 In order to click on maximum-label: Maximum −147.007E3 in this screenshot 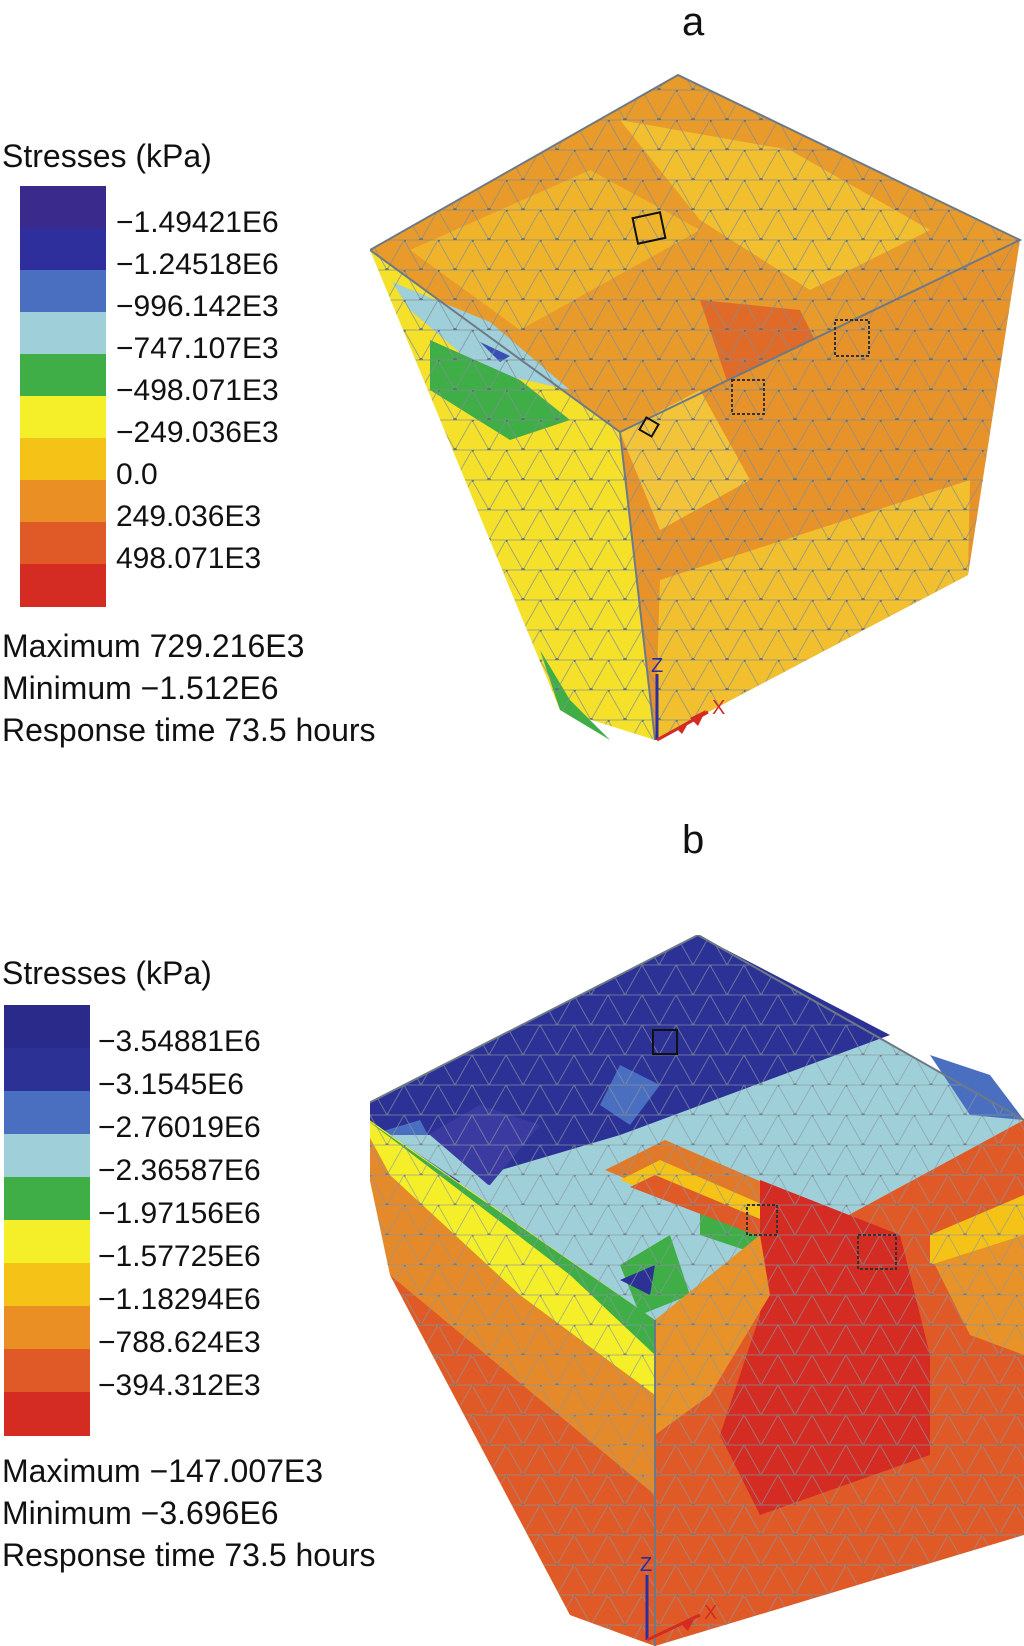, I will do `click(163, 1471)`.